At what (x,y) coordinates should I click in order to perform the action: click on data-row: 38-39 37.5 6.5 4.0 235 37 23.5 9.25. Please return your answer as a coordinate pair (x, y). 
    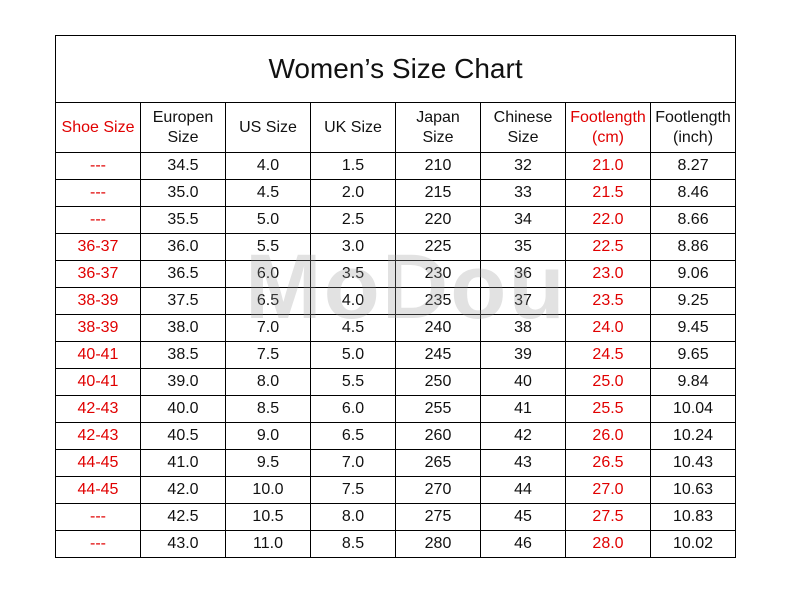
    Looking at the image, I should click on (396, 301).